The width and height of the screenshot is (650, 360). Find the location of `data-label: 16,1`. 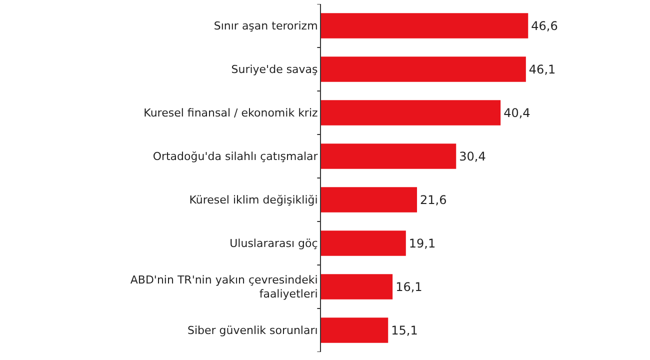

data-label: 16,1 is located at coordinates (409, 287).